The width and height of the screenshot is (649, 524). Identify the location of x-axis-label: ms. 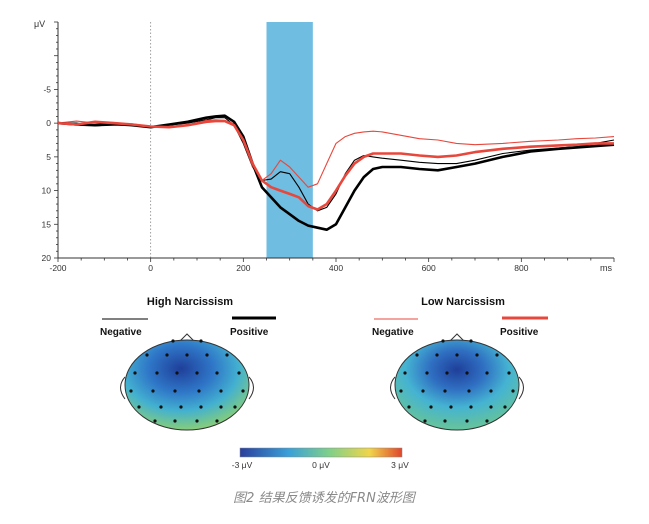
(606, 268).